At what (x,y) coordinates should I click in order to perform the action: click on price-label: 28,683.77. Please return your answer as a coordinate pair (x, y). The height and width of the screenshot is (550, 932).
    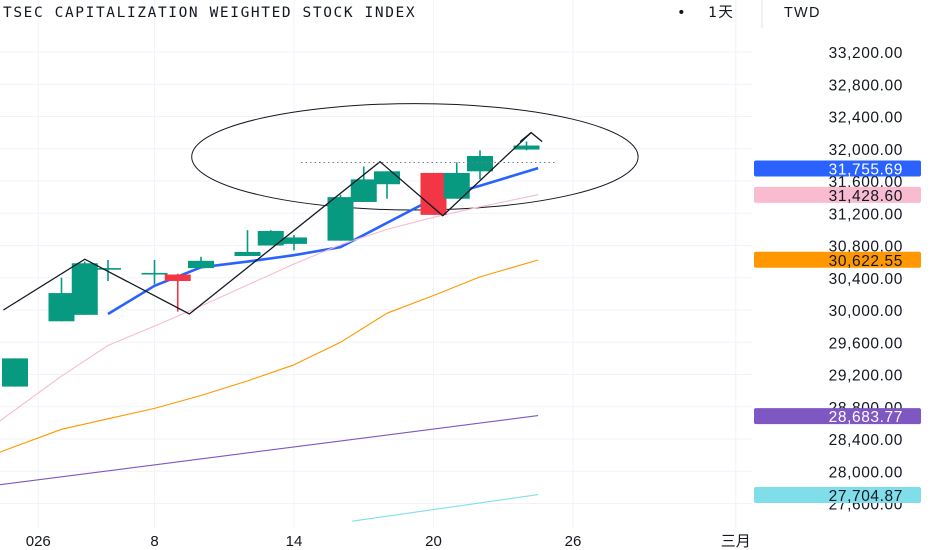
    Looking at the image, I should click on (837, 417).